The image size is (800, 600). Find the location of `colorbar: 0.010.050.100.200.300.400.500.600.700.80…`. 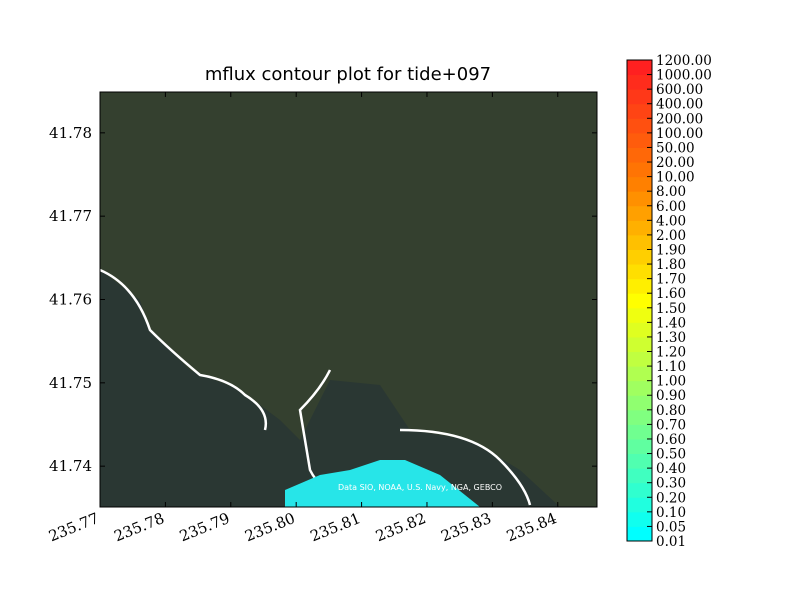

colorbar: 0.010.050.100.200.300.400.500.600.700.80… is located at coordinates (669, 301).